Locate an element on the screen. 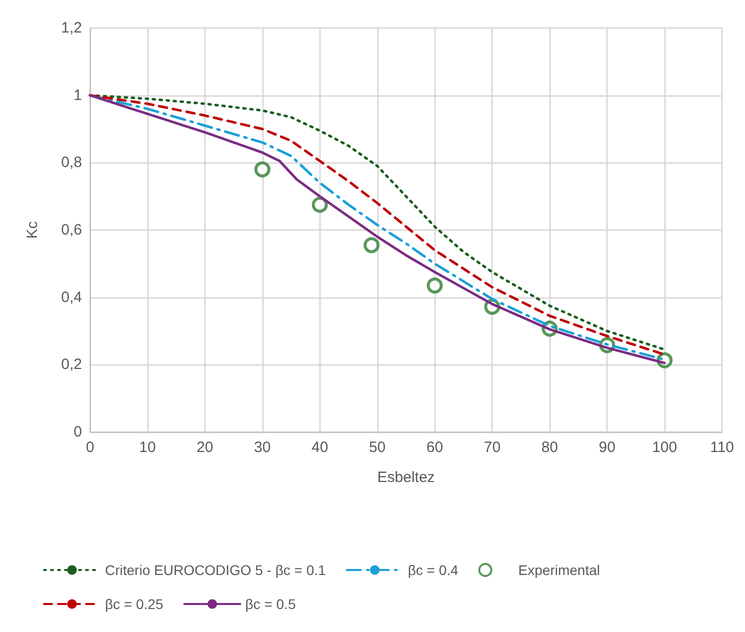 The image size is (745, 632). y-tick-label: 0,4 is located at coordinates (71, 297).